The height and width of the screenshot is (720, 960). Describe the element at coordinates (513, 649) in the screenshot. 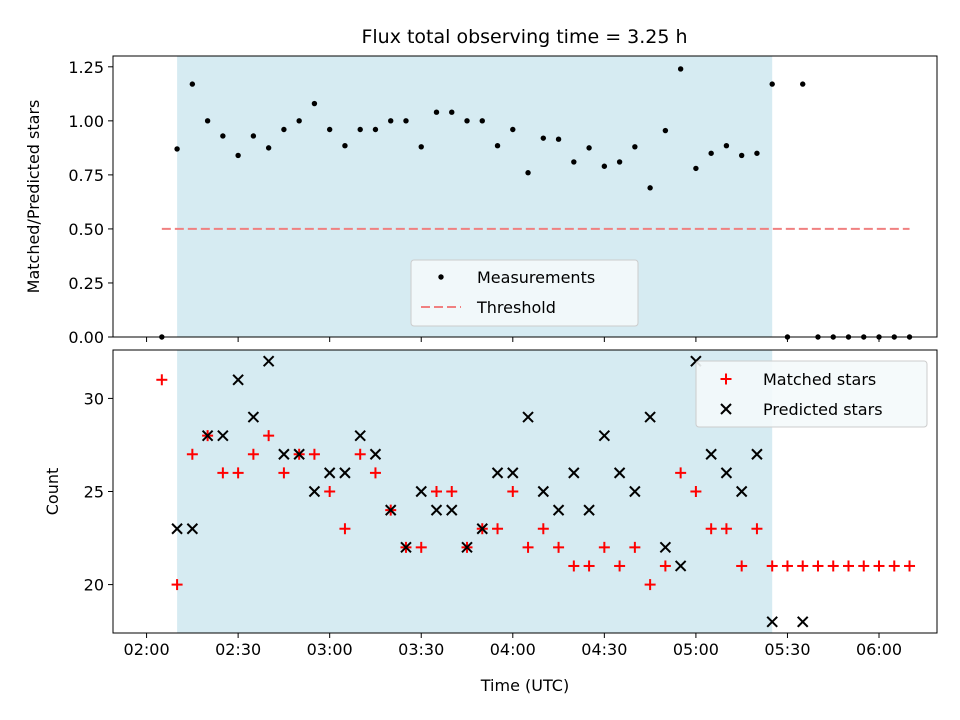

I see `x-tick-label: 04:00` at that location.